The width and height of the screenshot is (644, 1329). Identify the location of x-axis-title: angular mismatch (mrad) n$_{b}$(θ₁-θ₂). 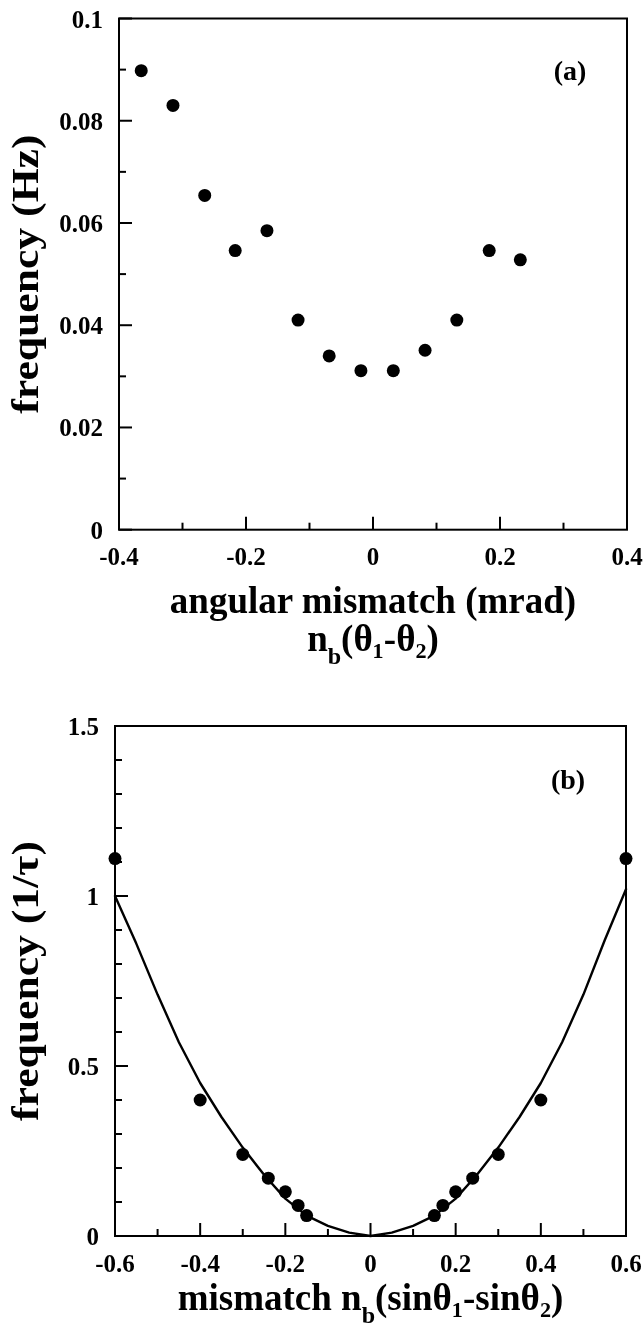
(373, 624).